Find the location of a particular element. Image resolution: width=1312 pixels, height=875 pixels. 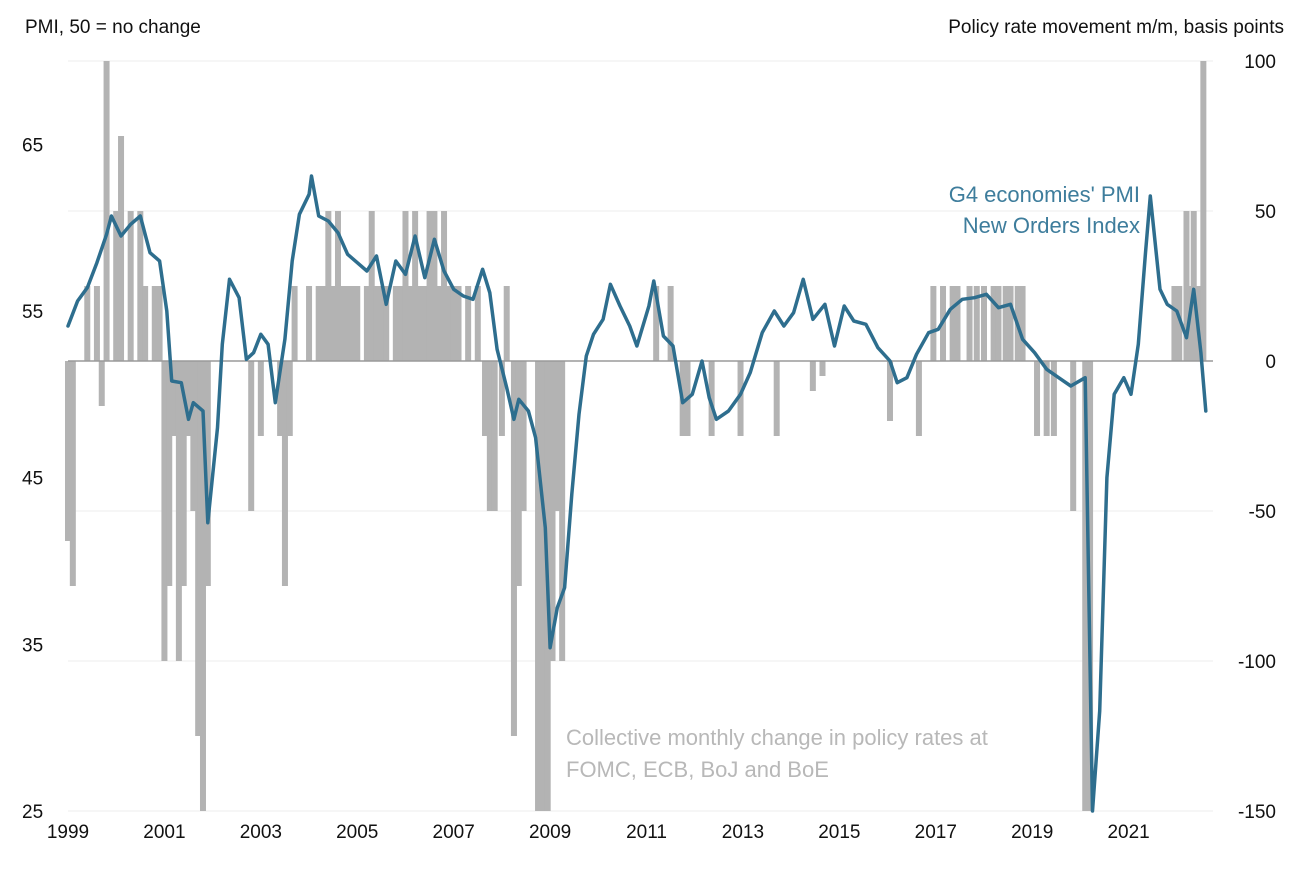

x-axis-tick-label: 2017 is located at coordinates (936, 832).